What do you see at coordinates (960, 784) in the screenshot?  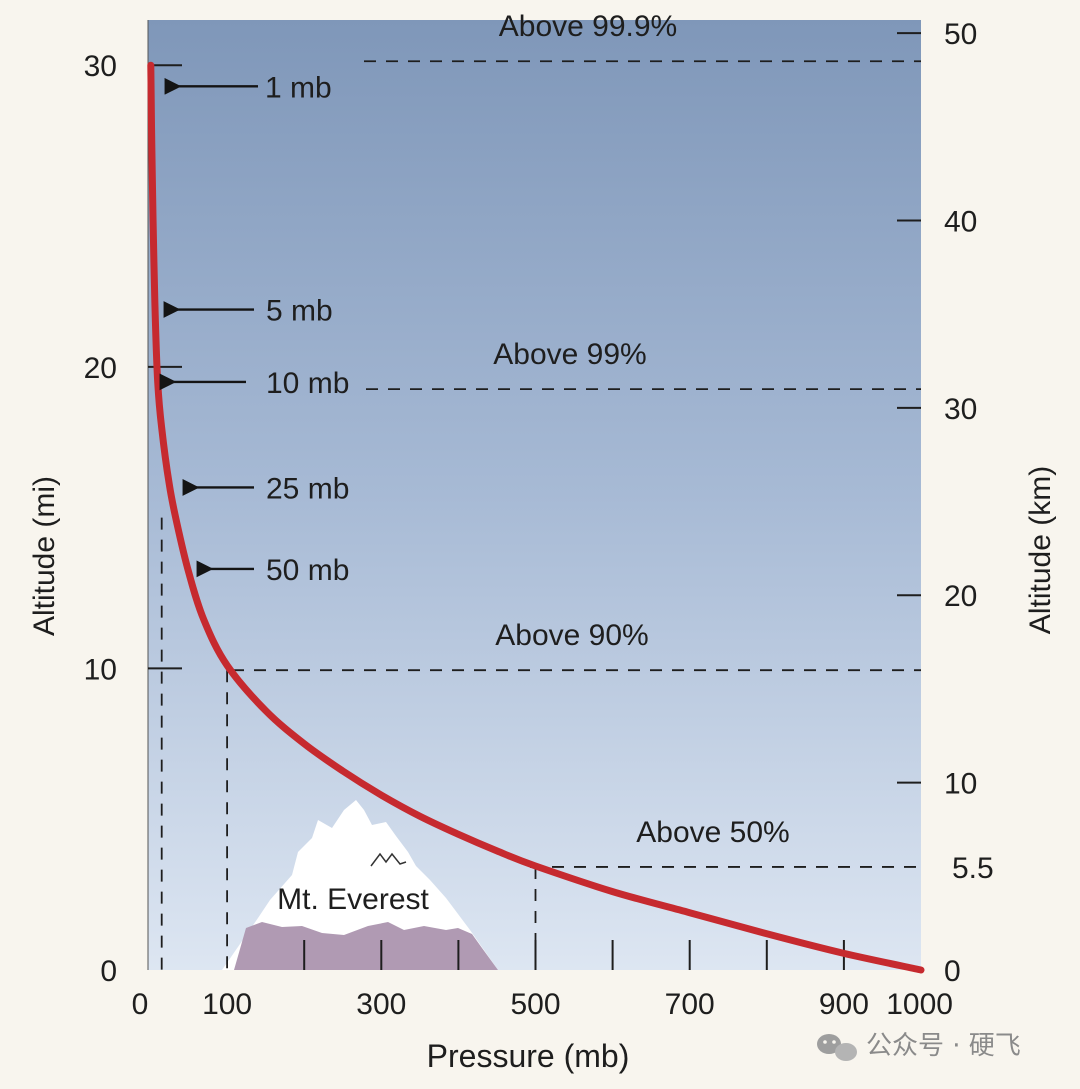 I see `y-right-tick-label-10: 10` at bounding box center [960, 784].